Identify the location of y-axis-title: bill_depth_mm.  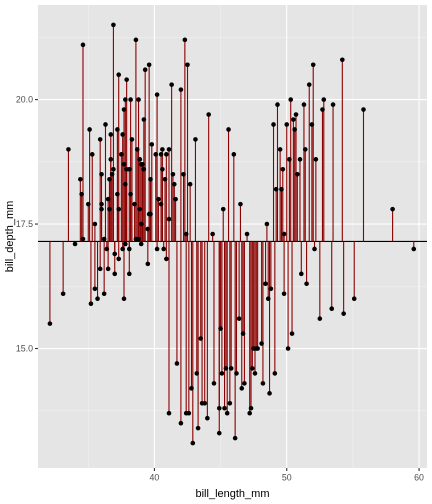
(10, 237).